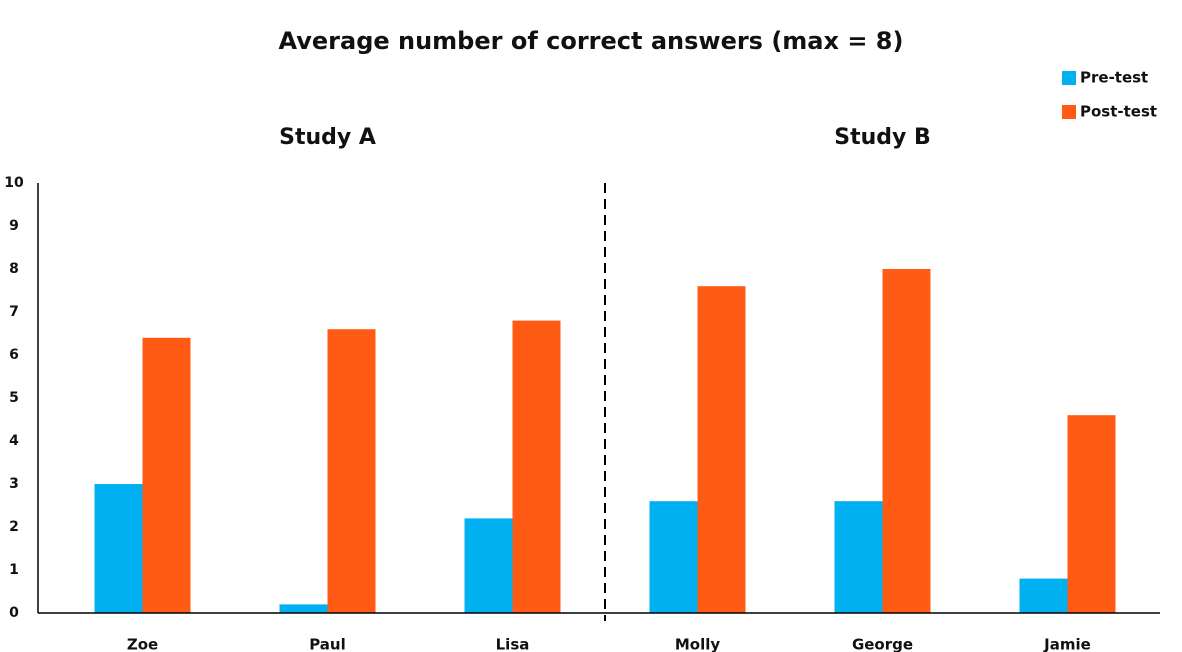 Image resolution: width=1182 pixels, height=652 pixels. What do you see at coordinates (14, 441) in the screenshot?
I see `y-tick-label: 4` at bounding box center [14, 441].